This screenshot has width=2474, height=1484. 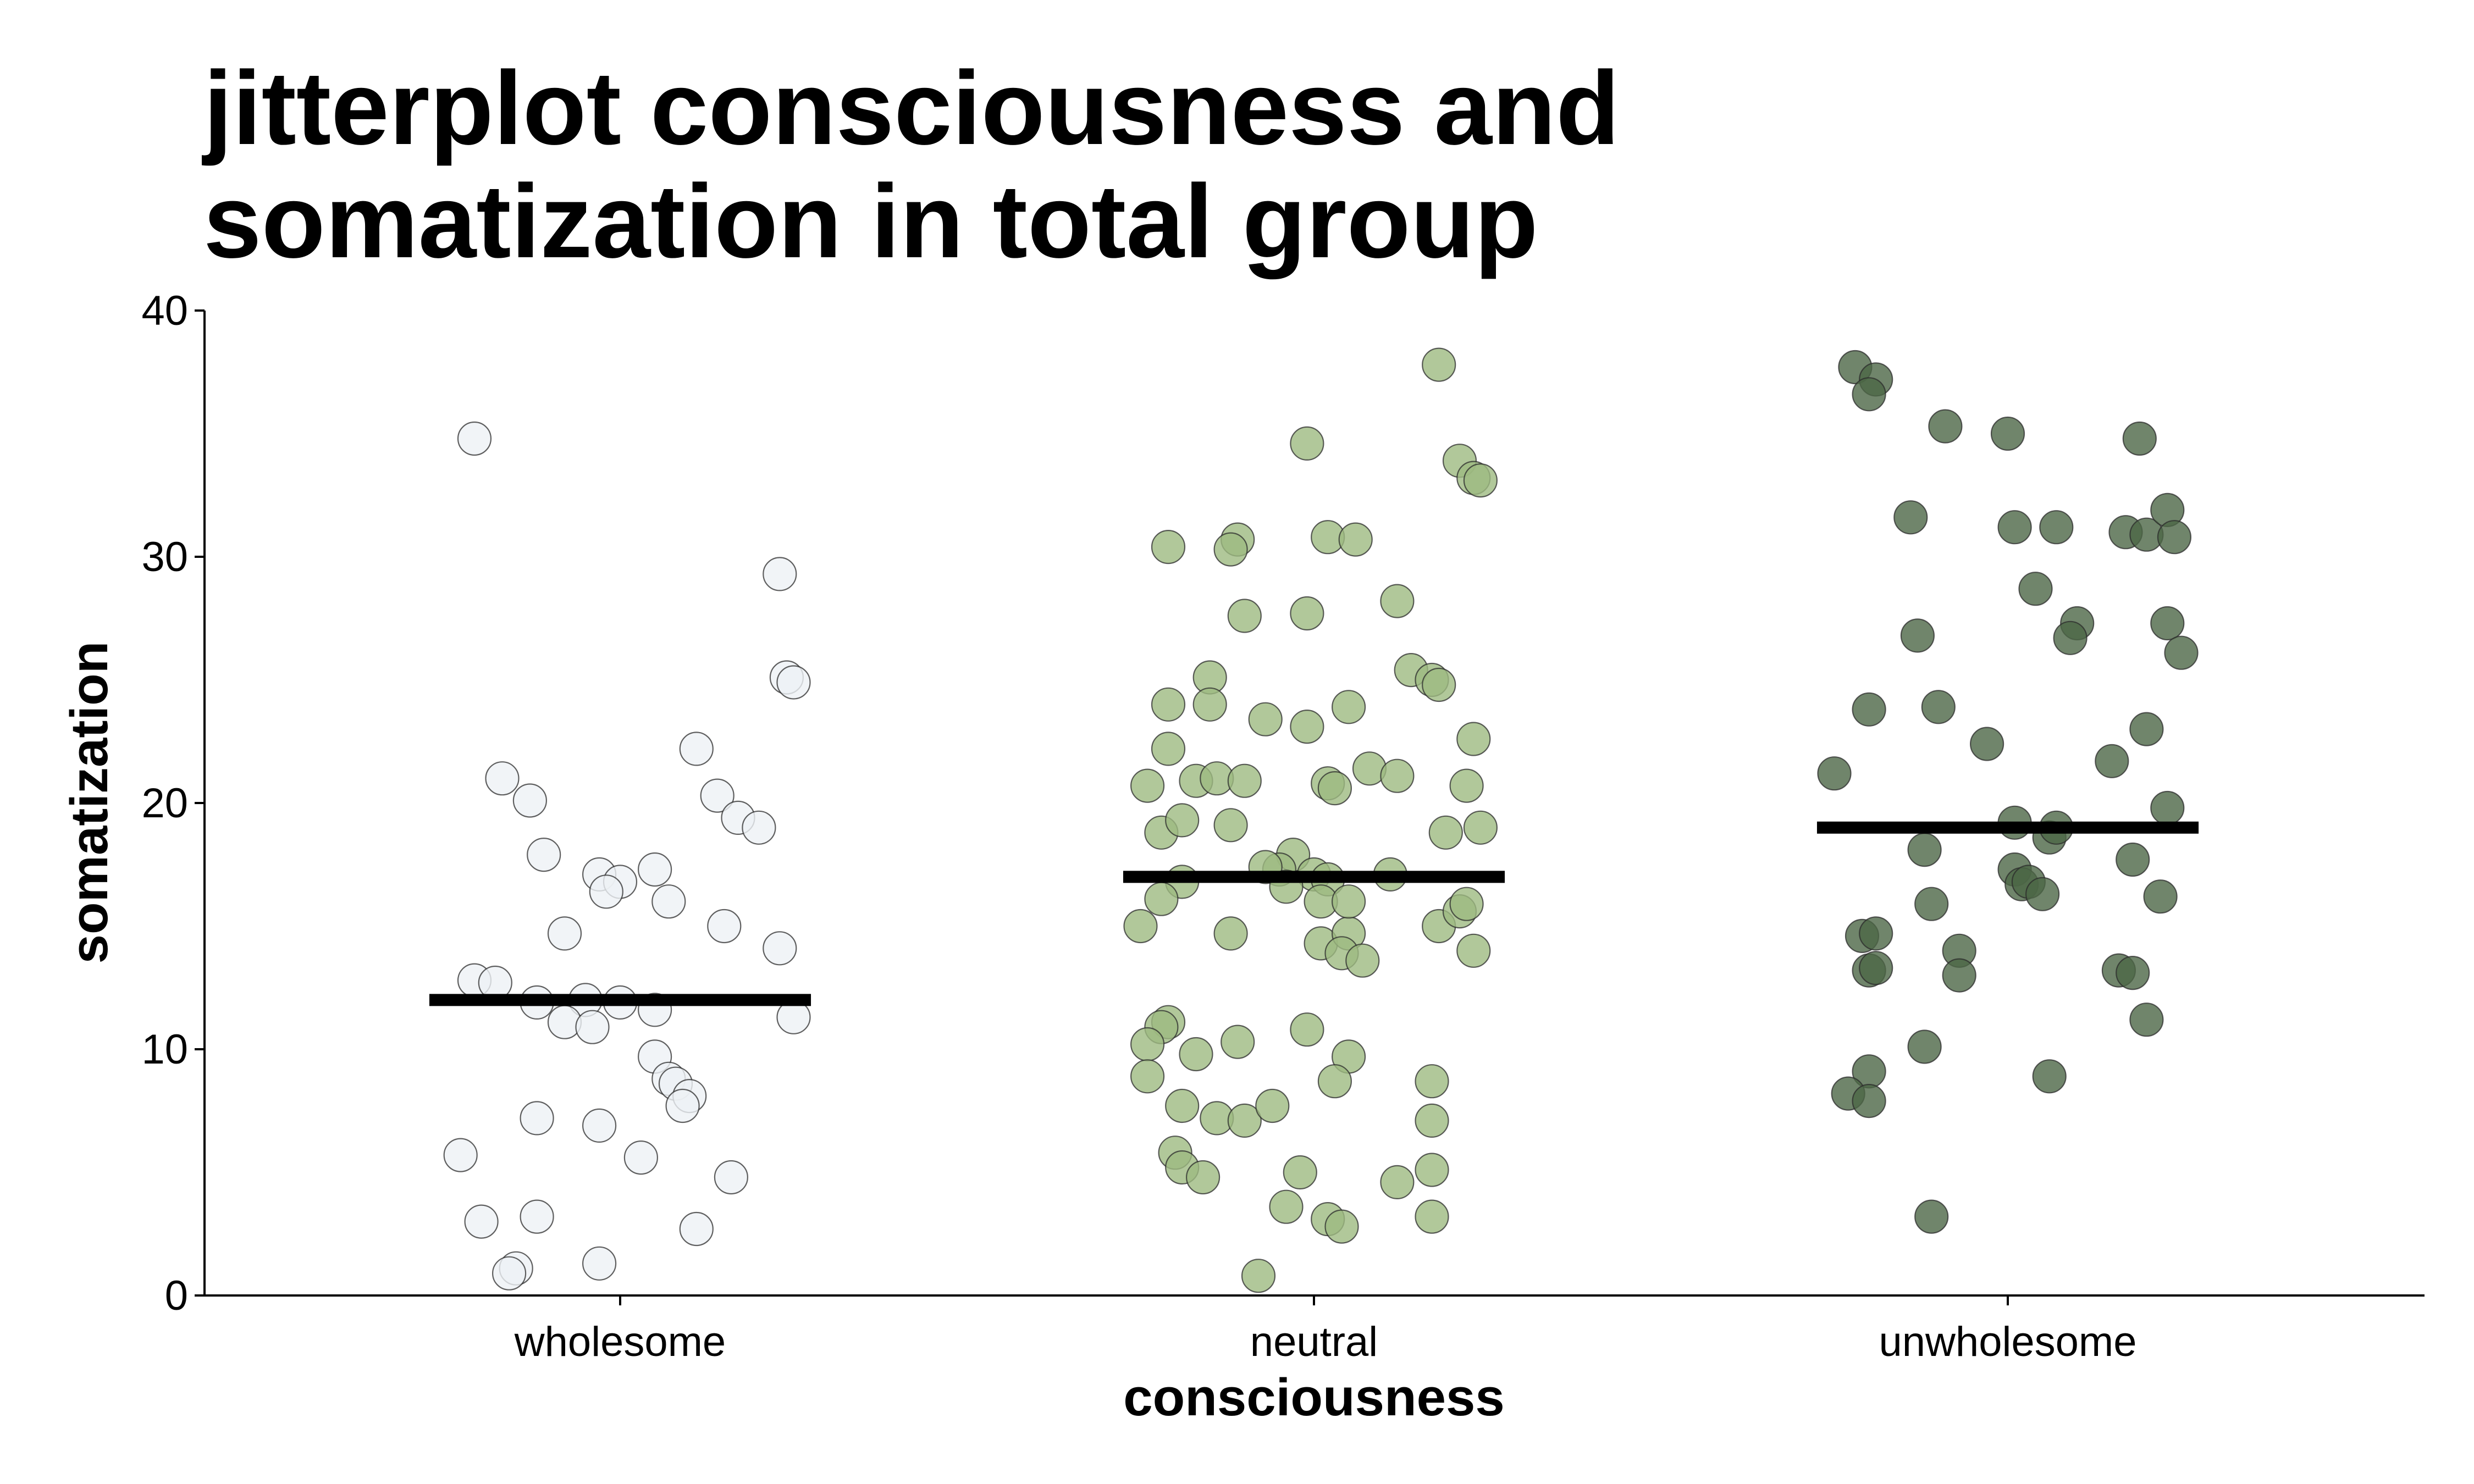 I want to click on y-axis-title: somatization, so click(x=89, y=802).